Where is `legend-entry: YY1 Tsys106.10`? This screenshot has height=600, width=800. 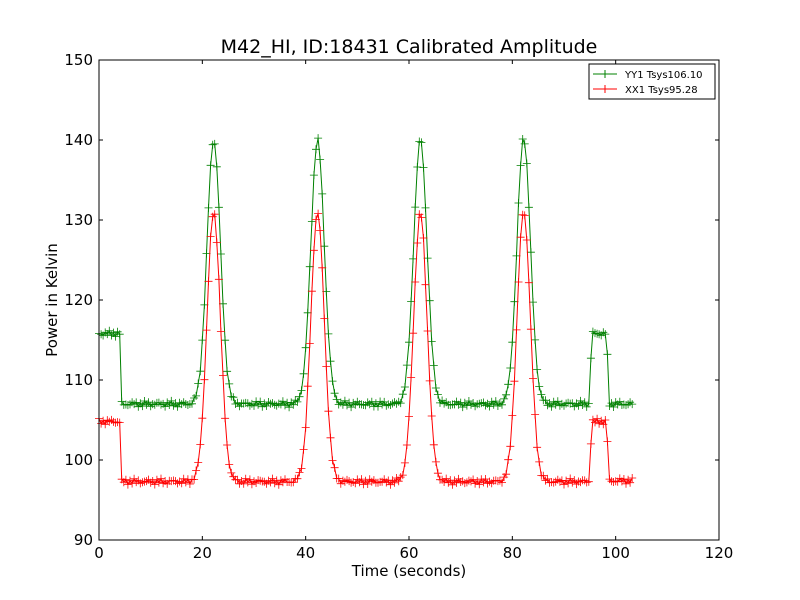
legend-entry: YY1 Tsys106.10 is located at coordinates (648, 75).